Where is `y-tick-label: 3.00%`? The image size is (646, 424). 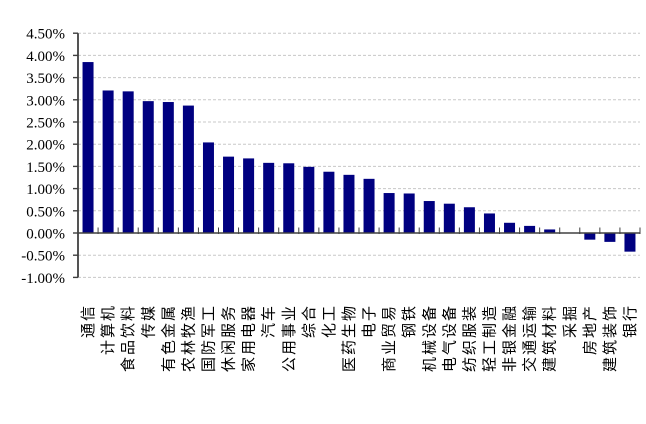
y-tick-label: 3.00% is located at coordinates (45, 101).